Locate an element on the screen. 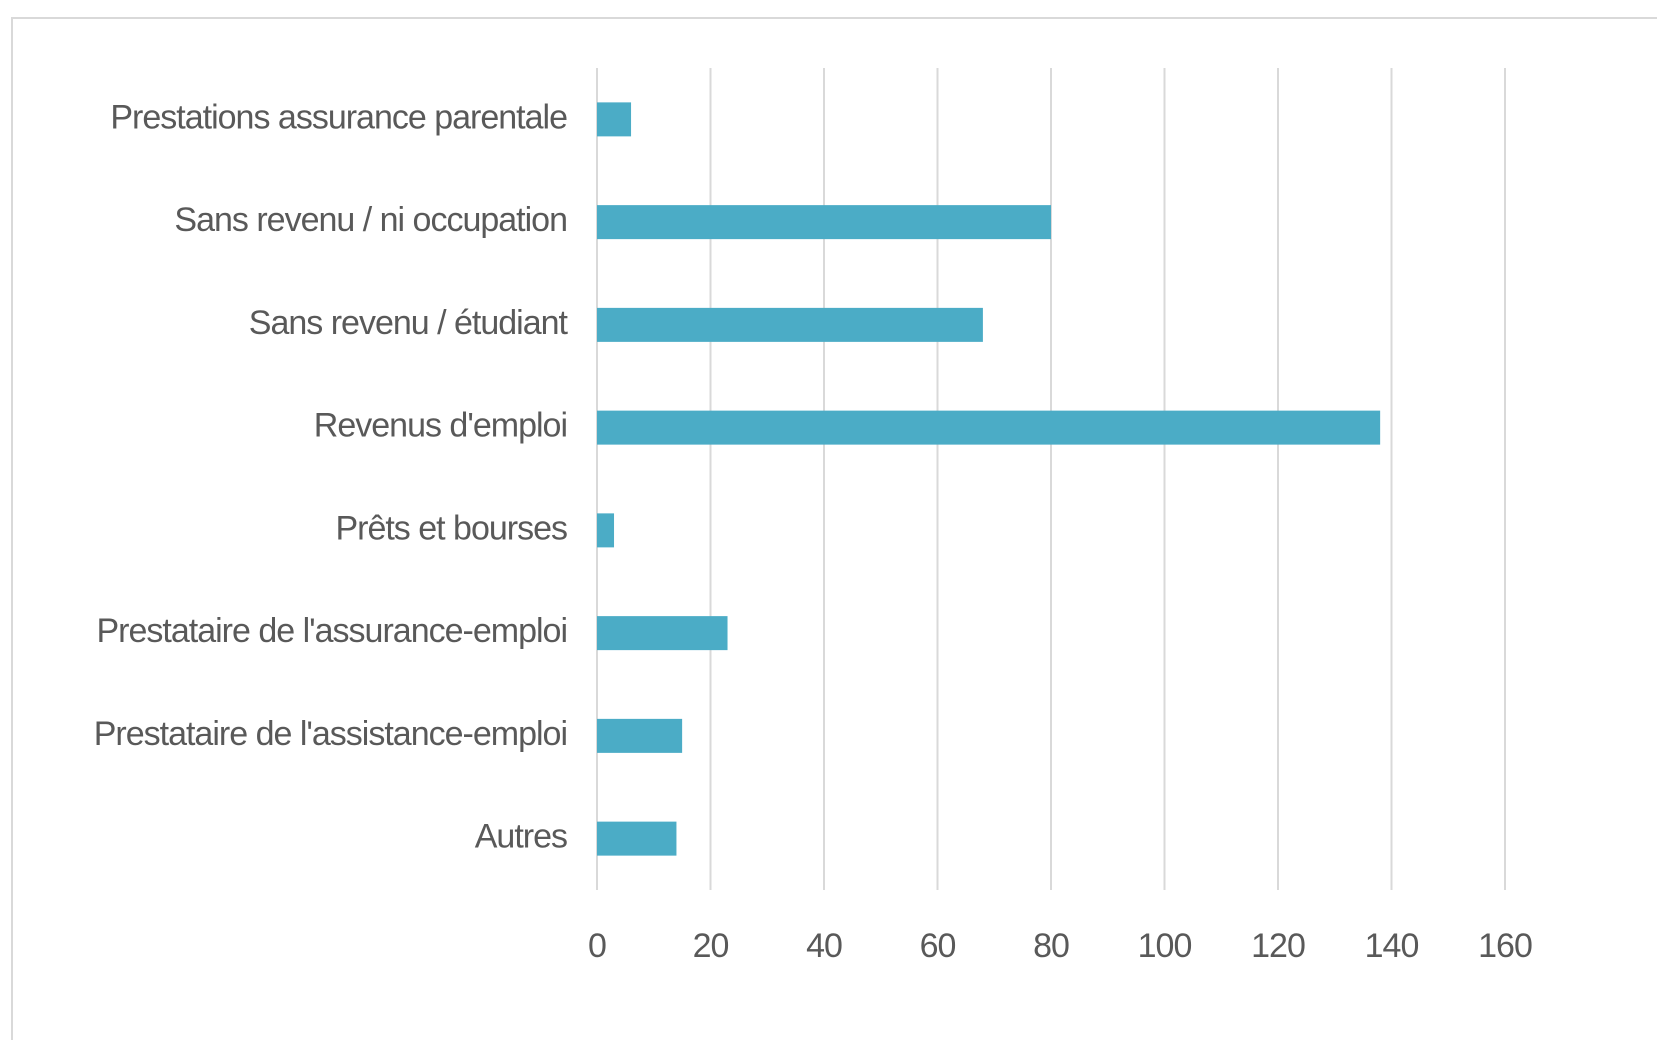 This screenshot has width=1657, height=1040. y-tick-label: Prestataire de l'assurance-emploi is located at coordinates (331, 631).